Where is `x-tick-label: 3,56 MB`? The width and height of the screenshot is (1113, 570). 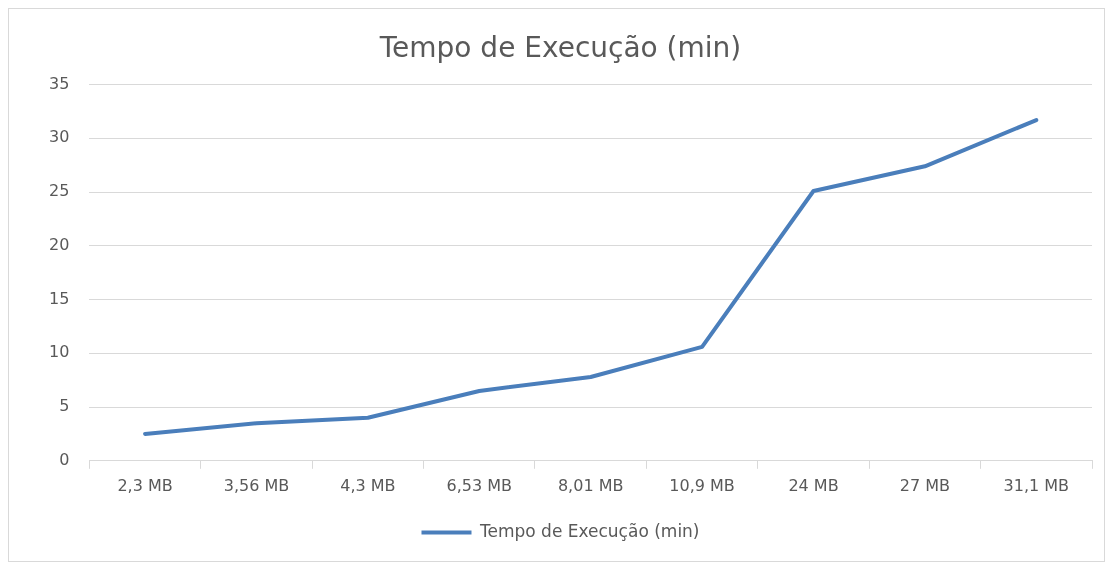 x-tick-label: 3,56 MB is located at coordinates (256, 485).